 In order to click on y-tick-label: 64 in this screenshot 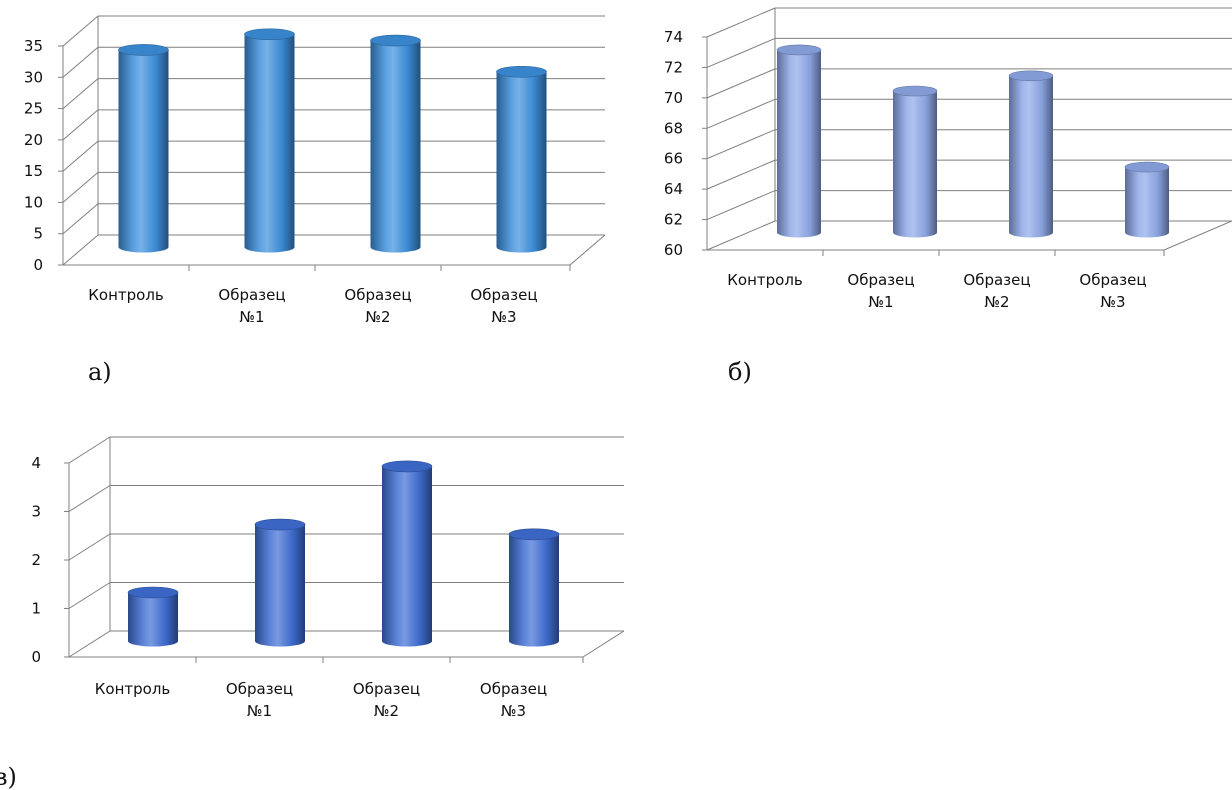, I will do `click(673, 189)`.